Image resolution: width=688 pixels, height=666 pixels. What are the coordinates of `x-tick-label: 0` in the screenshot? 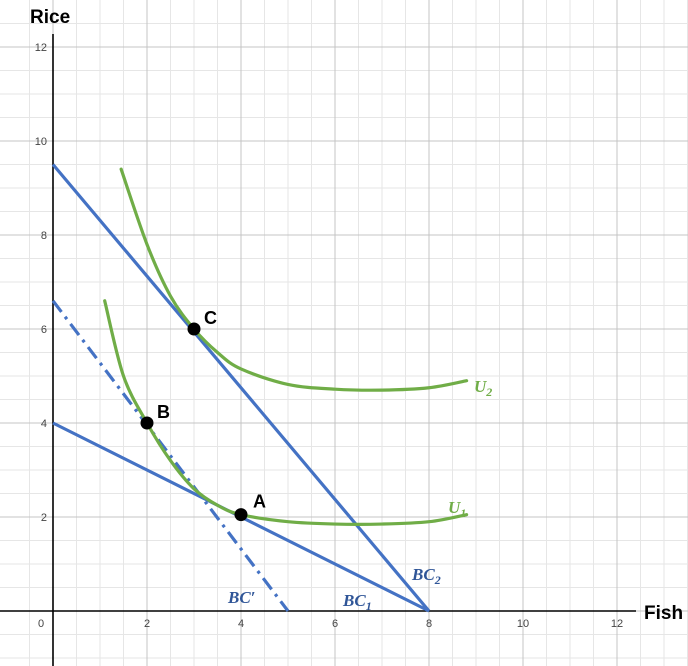 It's located at (41, 624).